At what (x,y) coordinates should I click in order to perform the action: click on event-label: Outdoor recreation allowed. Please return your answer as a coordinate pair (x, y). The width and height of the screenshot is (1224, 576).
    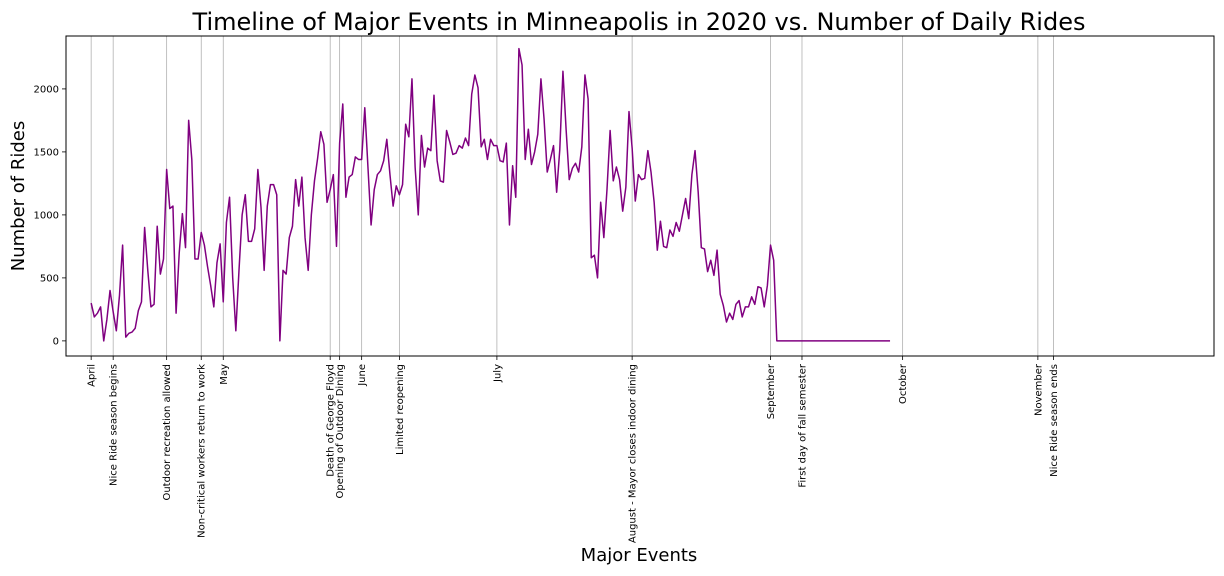
    Looking at the image, I should click on (167, 432).